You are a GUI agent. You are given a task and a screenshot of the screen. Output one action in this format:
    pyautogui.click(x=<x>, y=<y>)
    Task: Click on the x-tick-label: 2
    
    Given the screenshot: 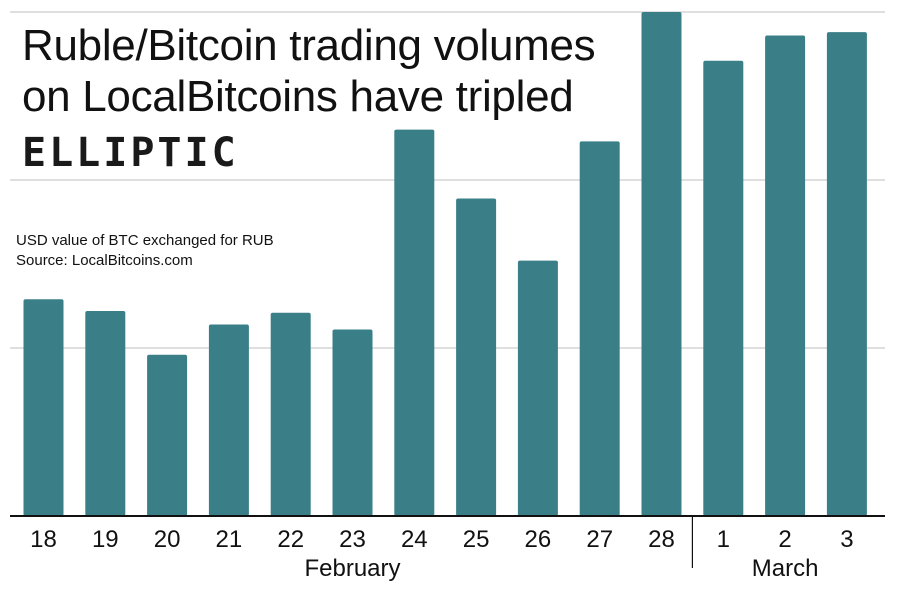 What is the action you would take?
    pyautogui.click(x=784, y=539)
    